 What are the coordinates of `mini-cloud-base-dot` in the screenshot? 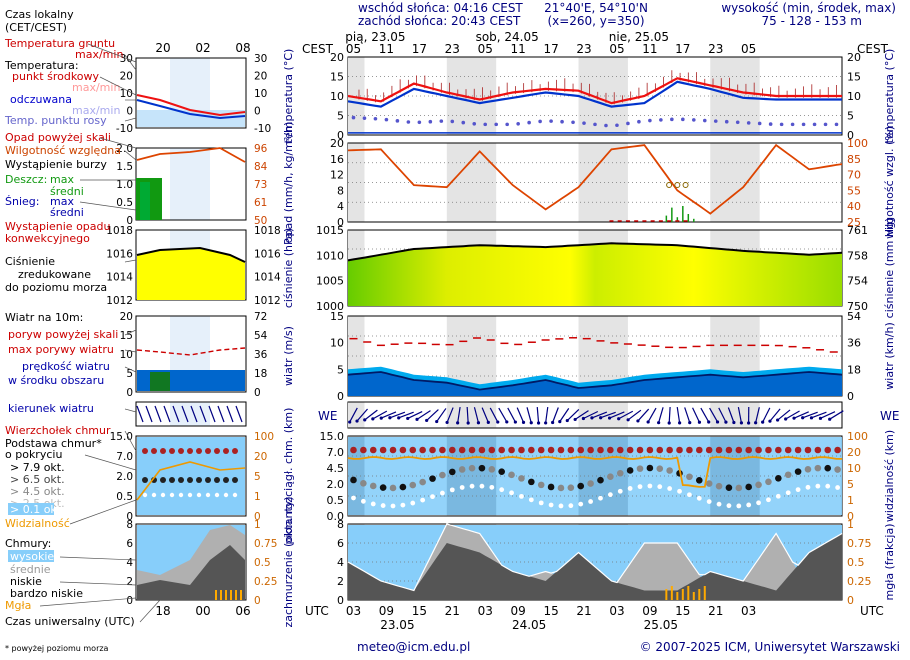 It's located at (217, 480).